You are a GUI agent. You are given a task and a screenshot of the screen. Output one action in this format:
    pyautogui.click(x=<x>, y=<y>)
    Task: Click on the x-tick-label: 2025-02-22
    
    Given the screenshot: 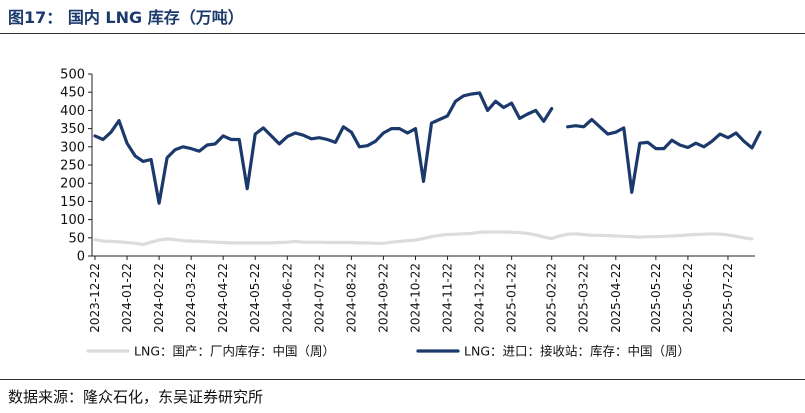 What is the action you would take?
    pyautogui.click(x=552, y=298)
    